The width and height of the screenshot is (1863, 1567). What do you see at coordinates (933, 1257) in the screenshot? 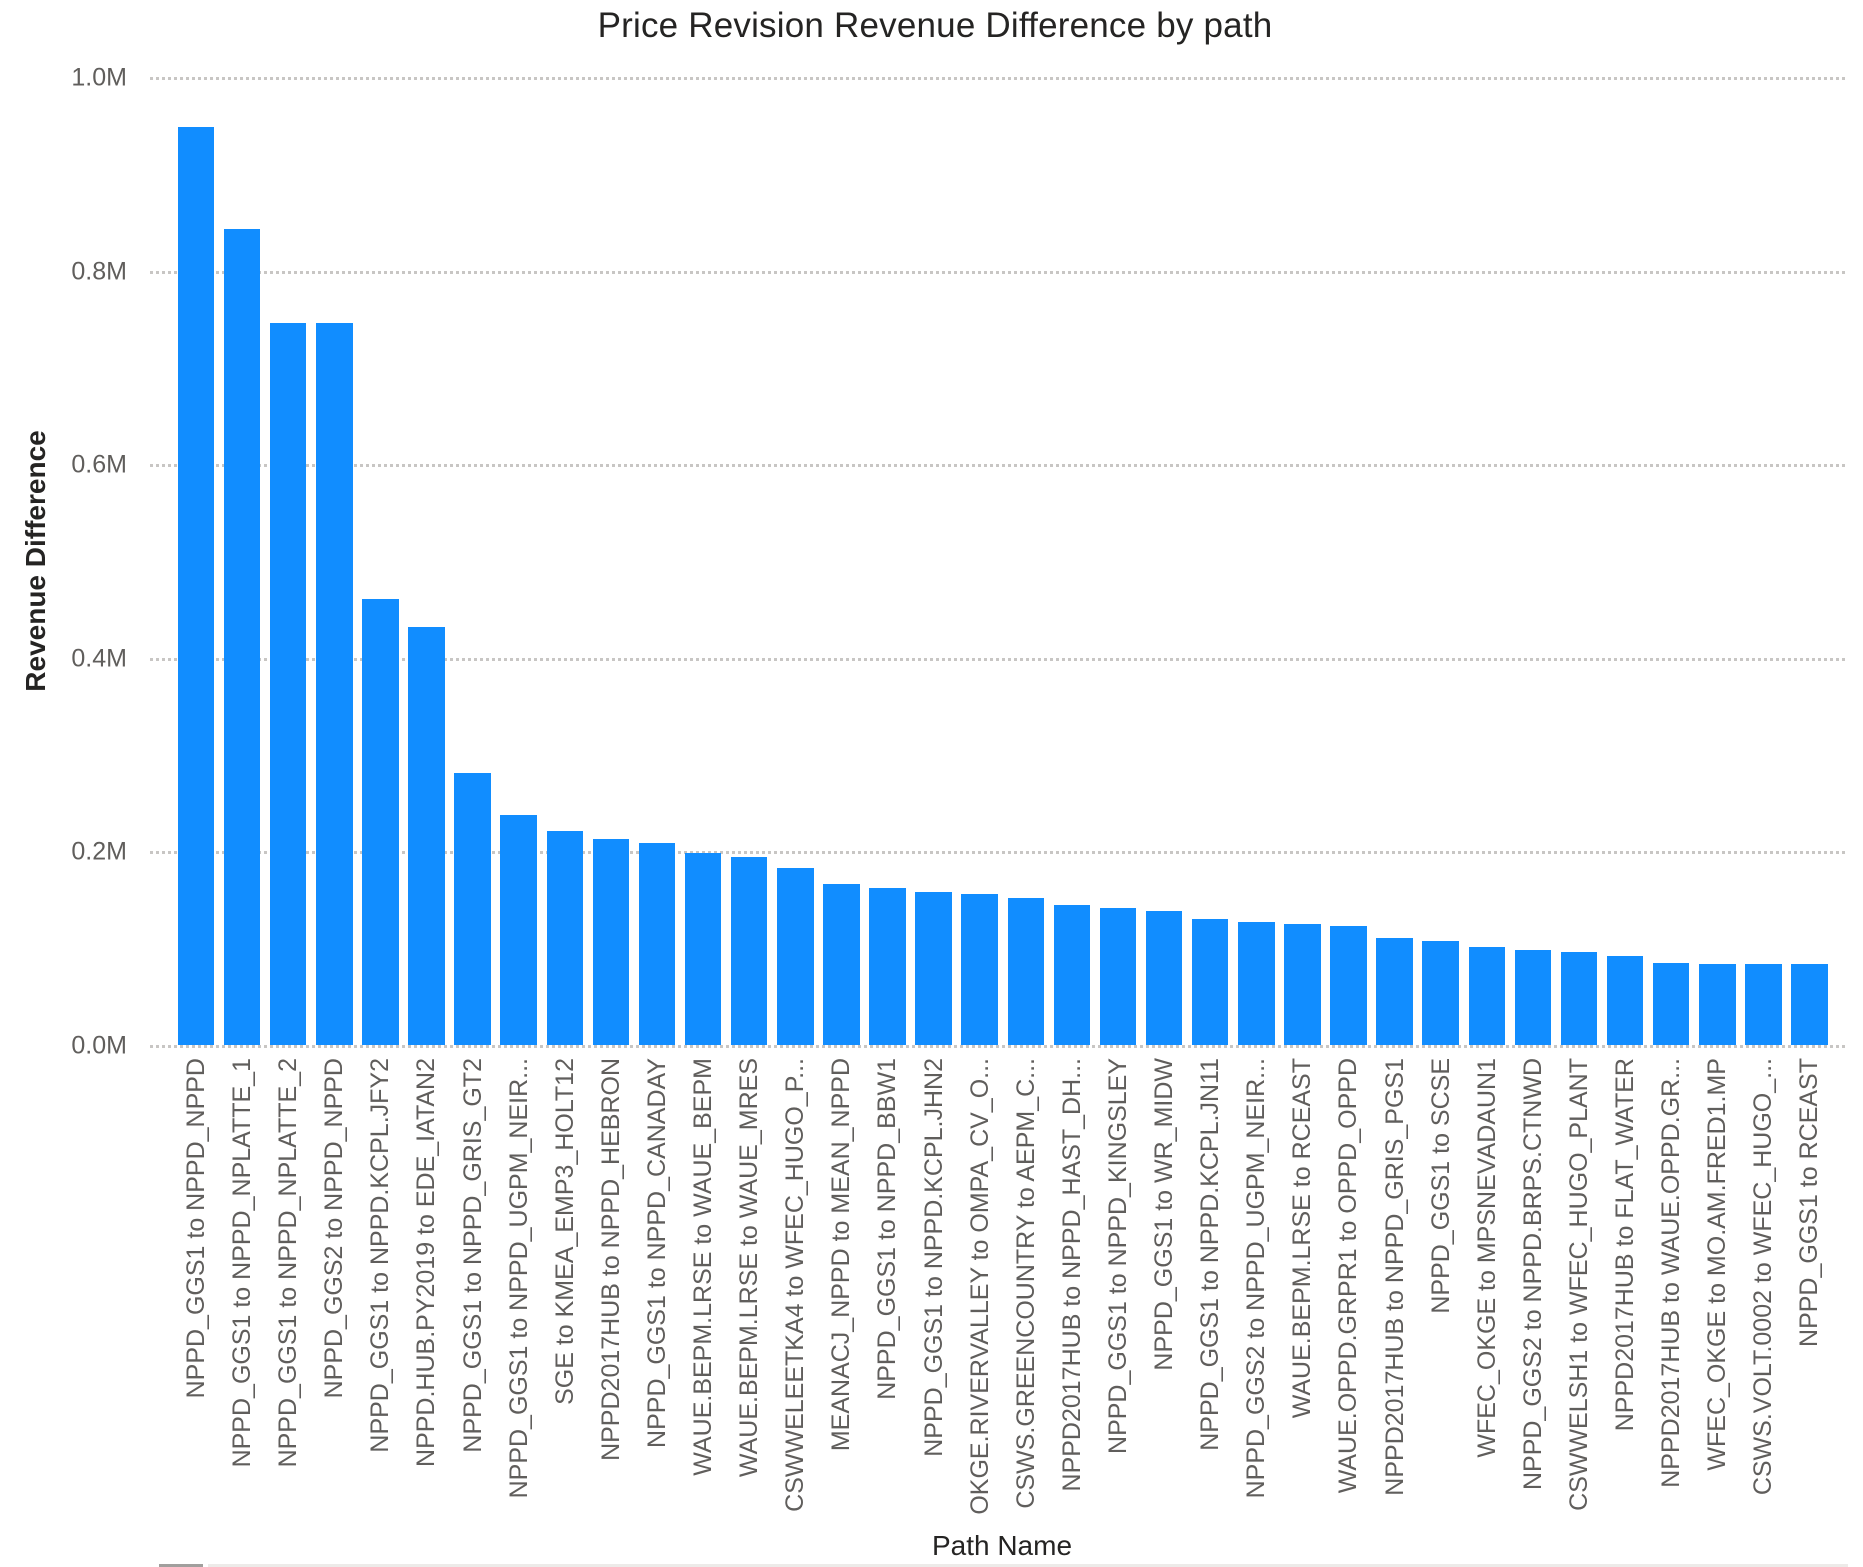
I see `x-tick-label: NPPD_GGS1 to NPPD.KCPL.JHN2` at bounding box center [933, 1257].